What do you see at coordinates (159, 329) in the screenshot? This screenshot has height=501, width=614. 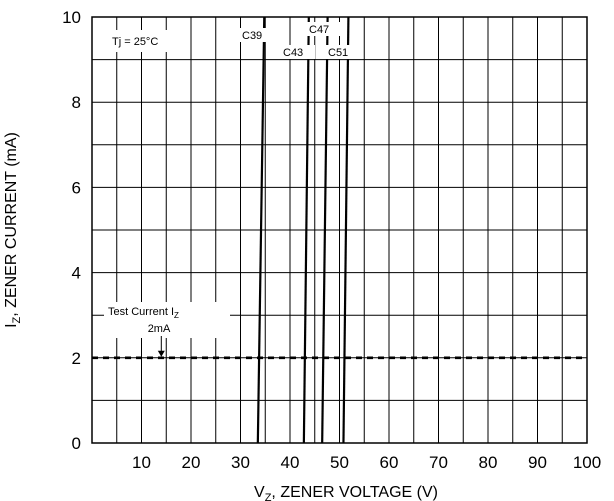 I see `test-current-value: 2mA` at bounding box center [159, 329].